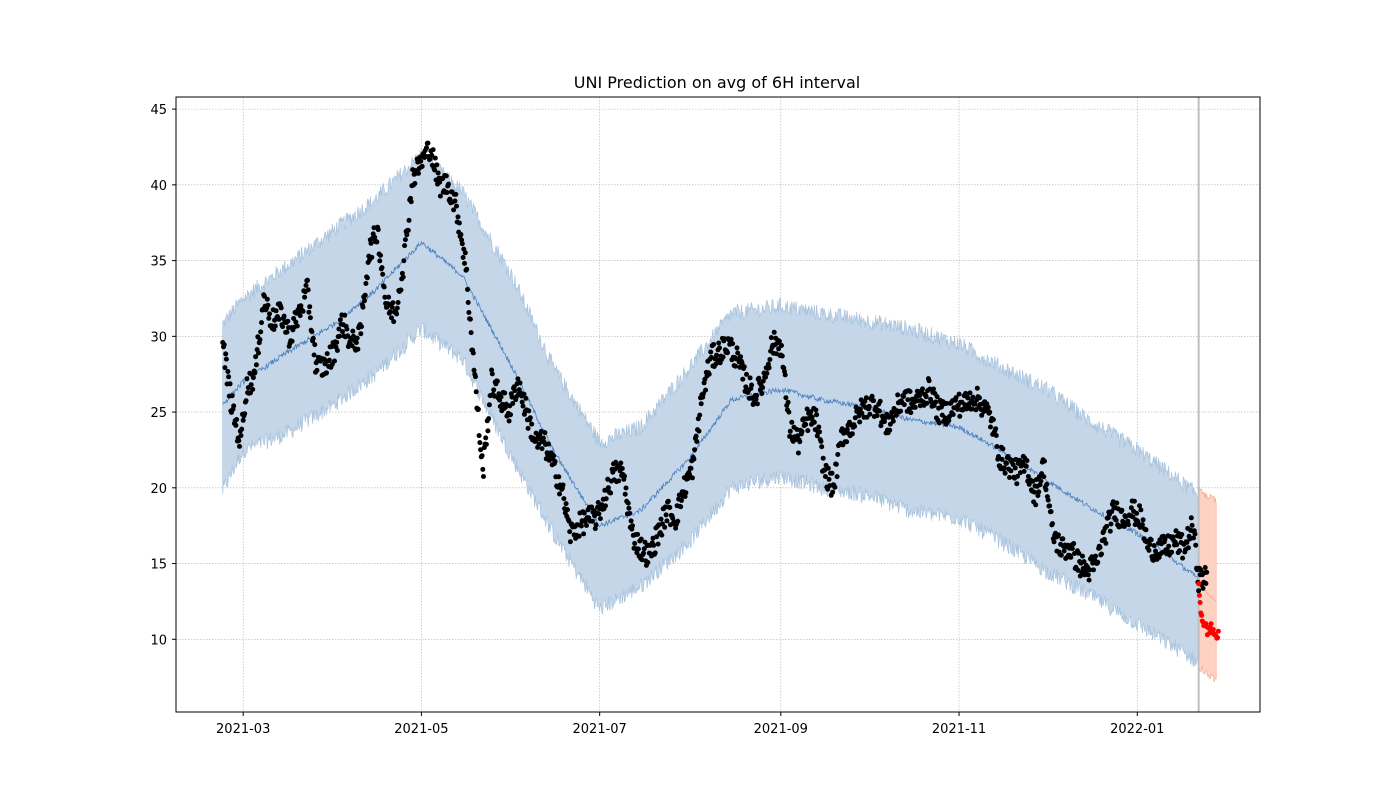 The image size is (1400, 800). I want to click on y-tick-label: 20, so click(158, 489).